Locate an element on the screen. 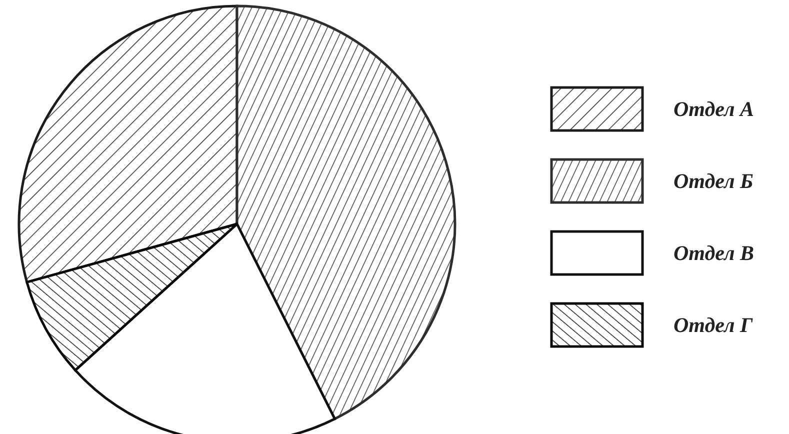 This screenshot has width=789, height=434. legend-label: Отдел В is located at coordinates (714, 253).